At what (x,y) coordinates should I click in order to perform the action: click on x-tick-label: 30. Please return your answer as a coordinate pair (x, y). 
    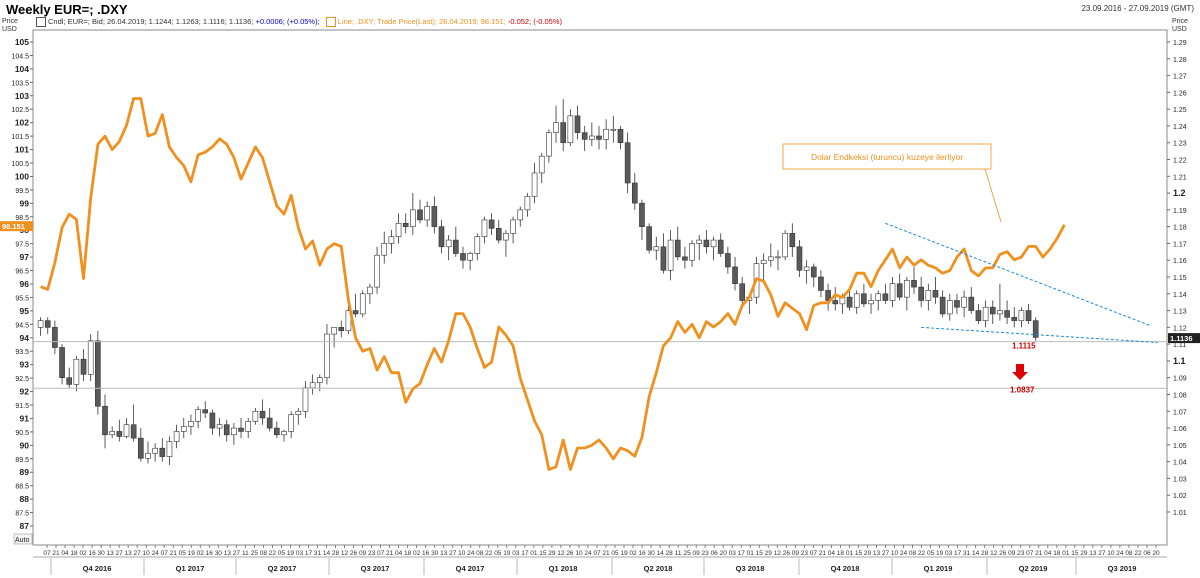
    Looking at the image, I should click on (219, 553).